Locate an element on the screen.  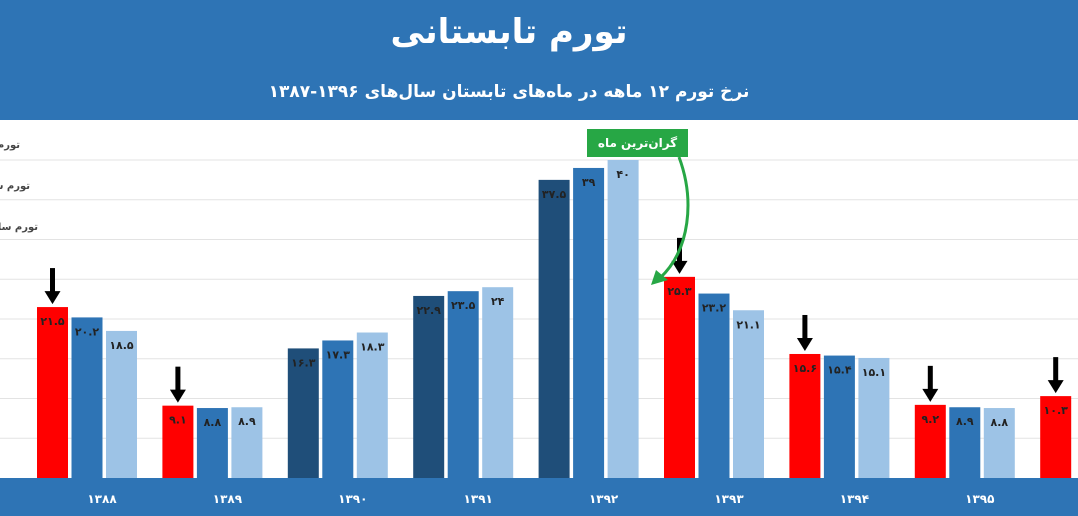
chart-title: تورم تابستانی is located at coordinates (509, 32).